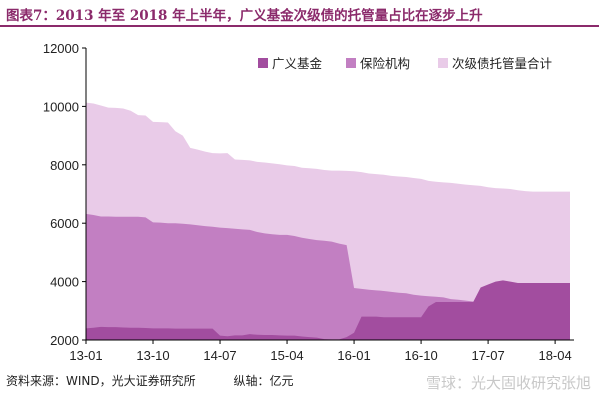 The width and height of the screenshot is (599, 403). I want to click on x-tick-label: 16-10, so click(420, 355).